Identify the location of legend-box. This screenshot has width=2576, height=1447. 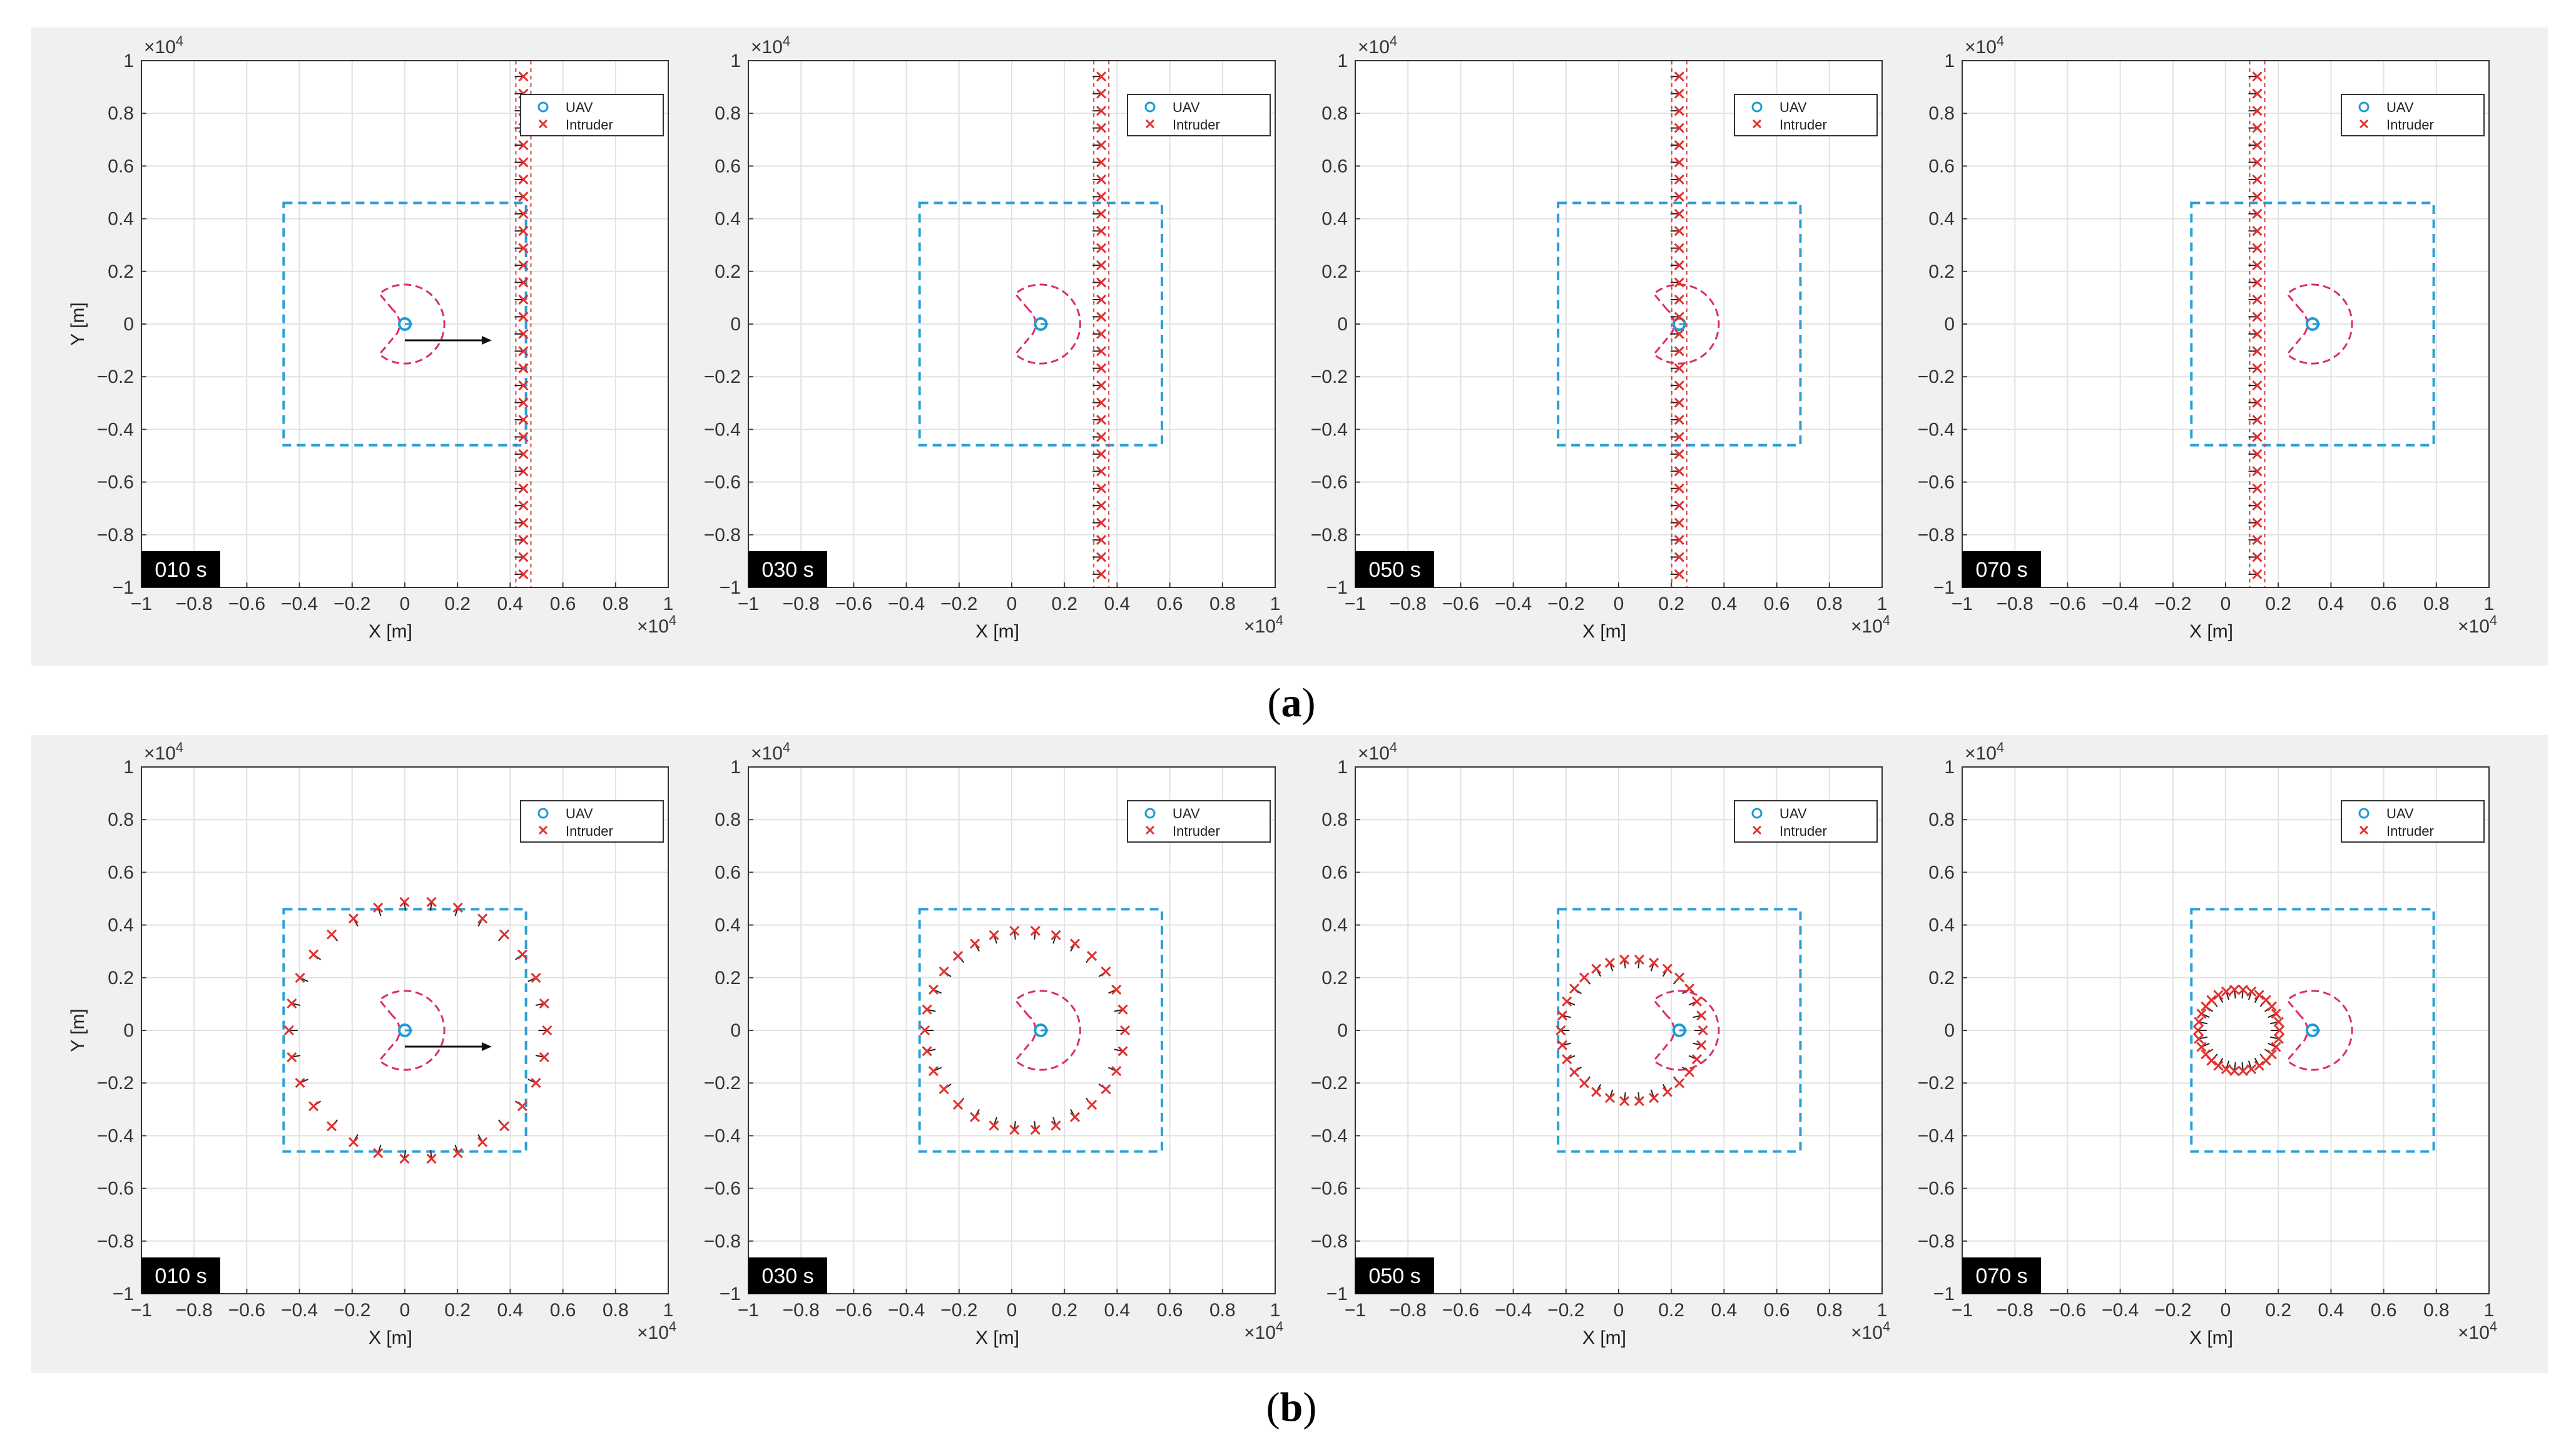
(592, 821).